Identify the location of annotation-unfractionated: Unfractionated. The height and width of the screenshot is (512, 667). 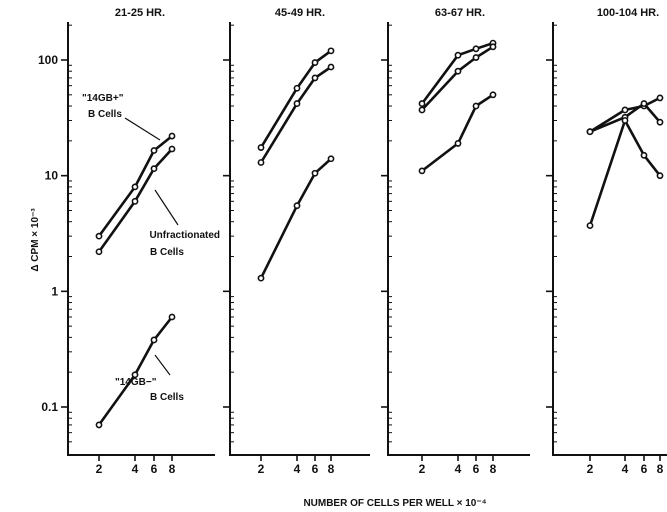
(184, 235).